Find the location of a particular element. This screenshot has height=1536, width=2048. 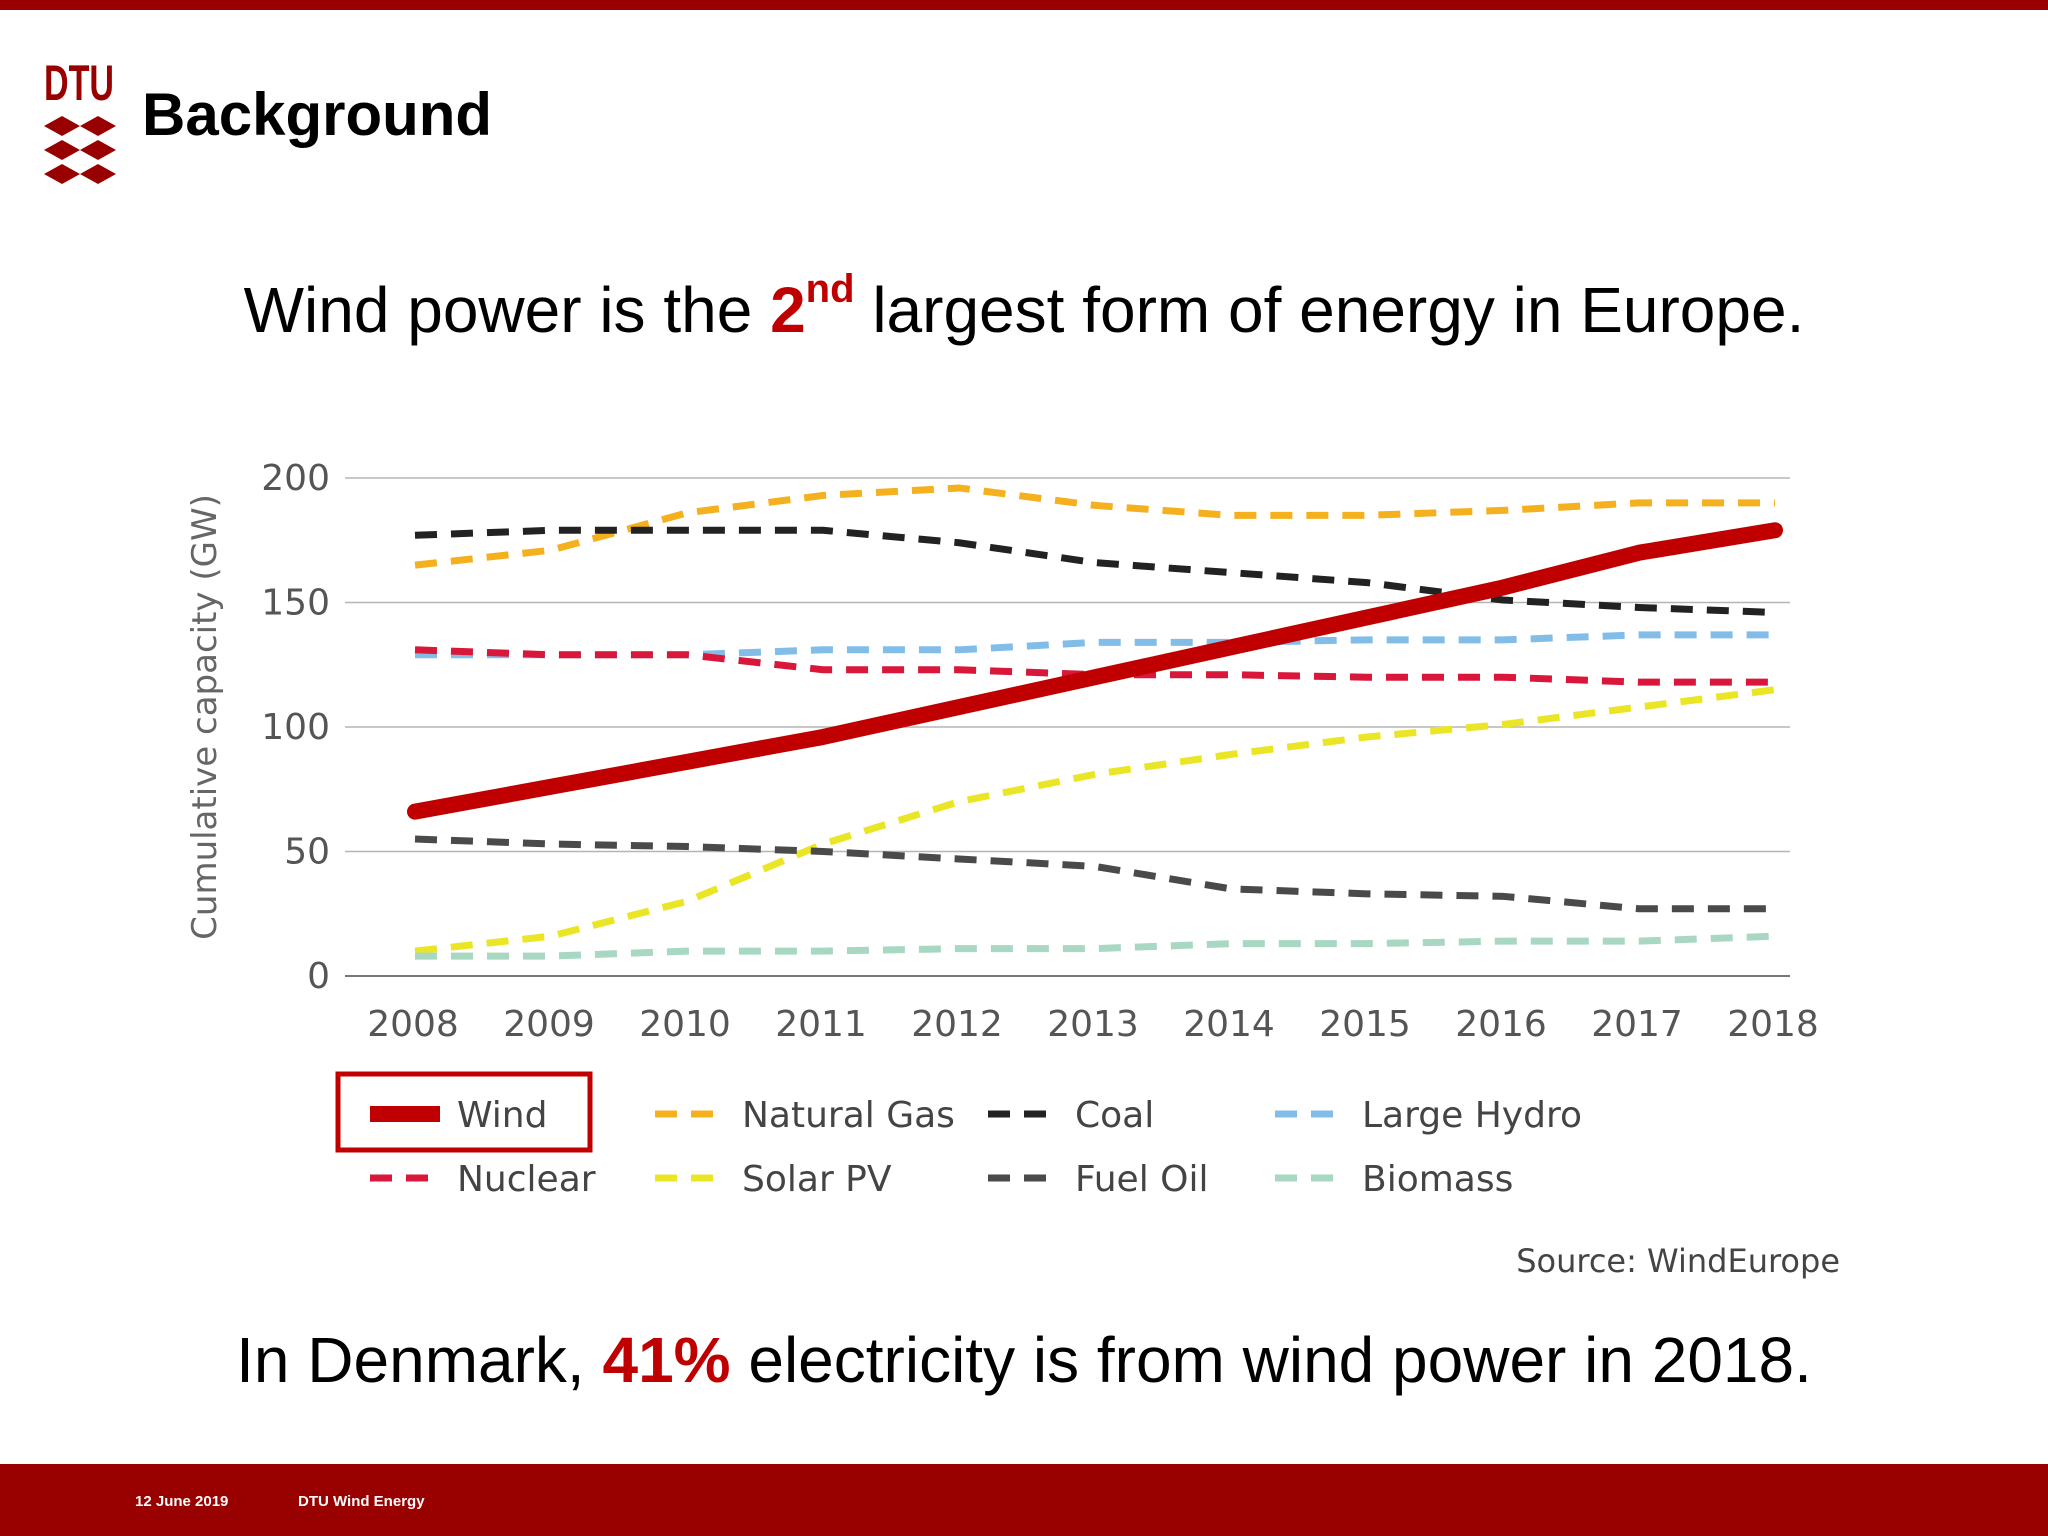

series-line-fuel-oil is located at coordinates (1094, 874).